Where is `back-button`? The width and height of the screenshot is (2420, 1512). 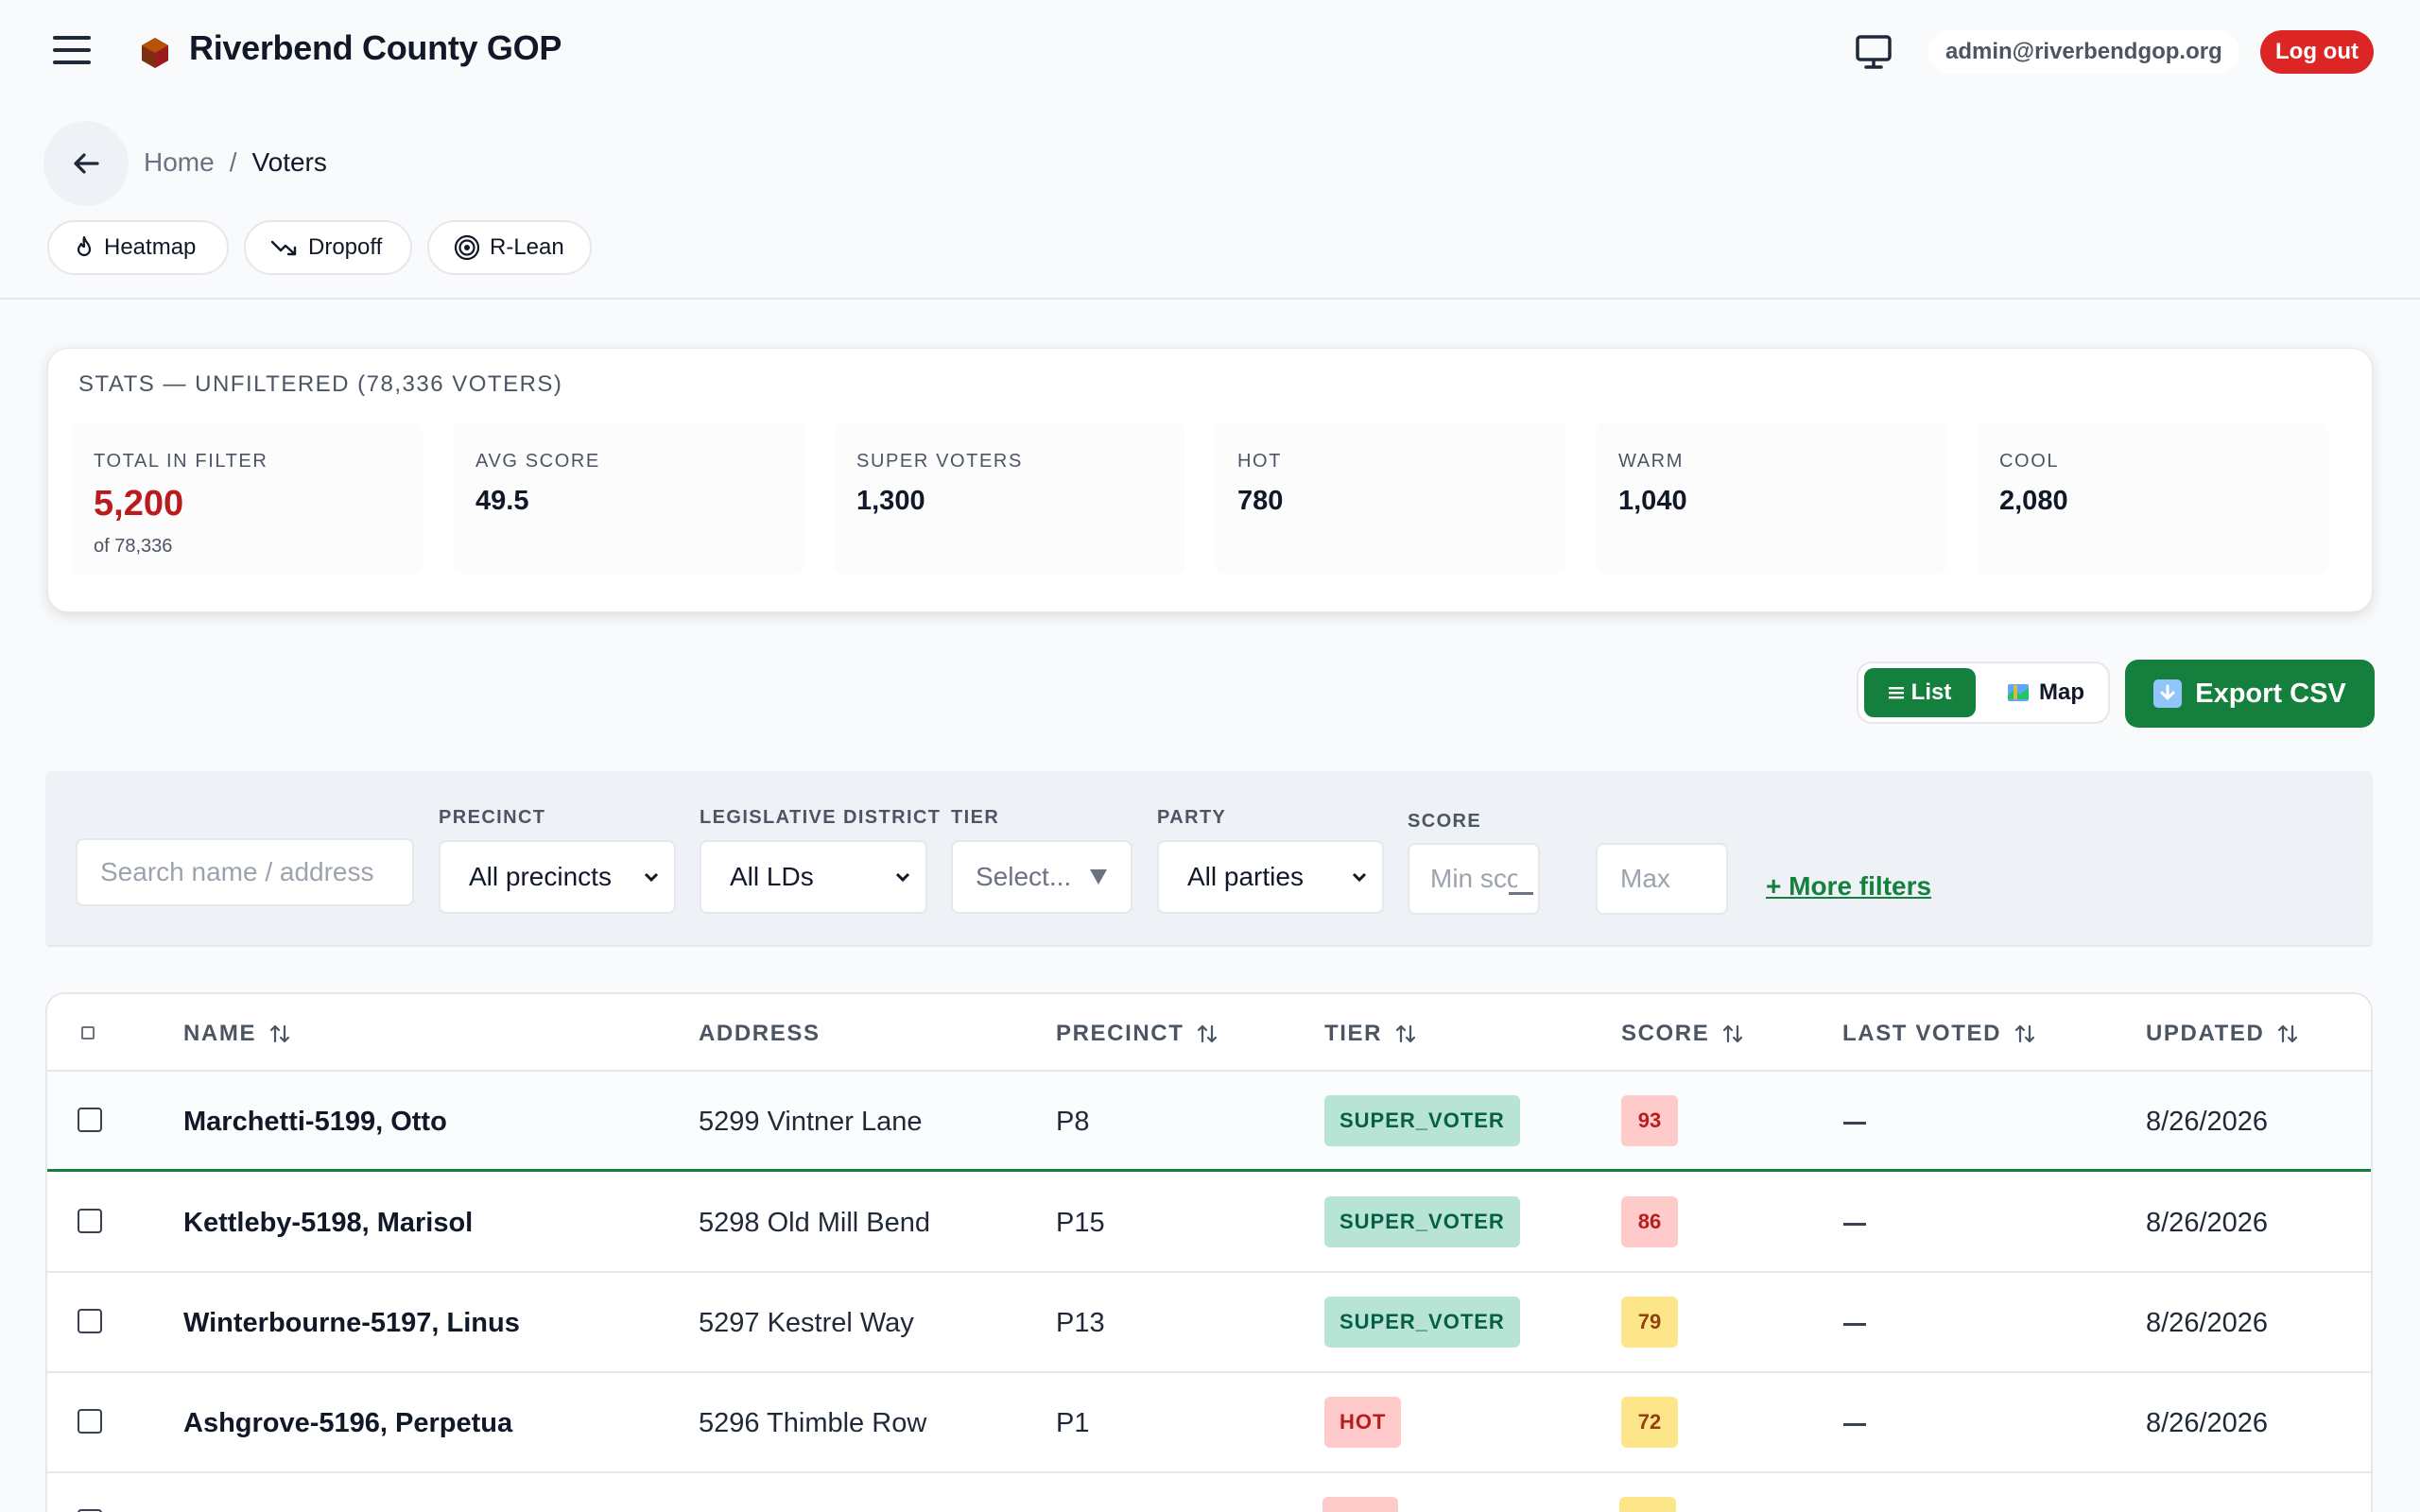 back-button is located at coordinates (86, 163).